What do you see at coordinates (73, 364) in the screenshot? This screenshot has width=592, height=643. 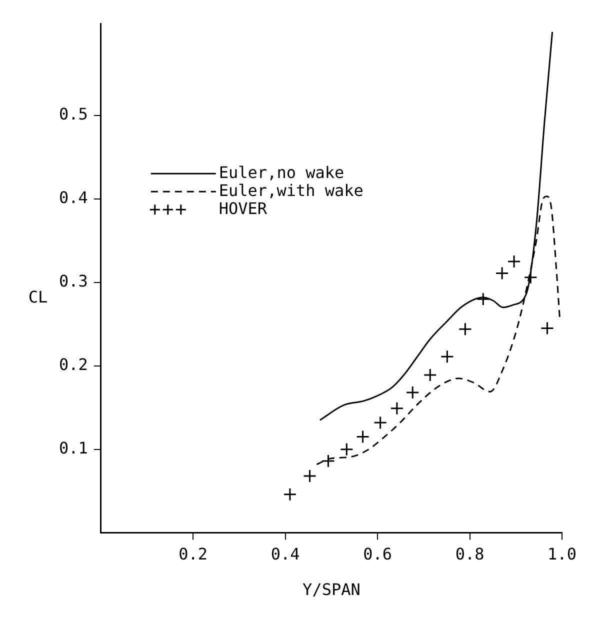 I see `y-tick-label: 0.2` at bounding box center [73, 364].